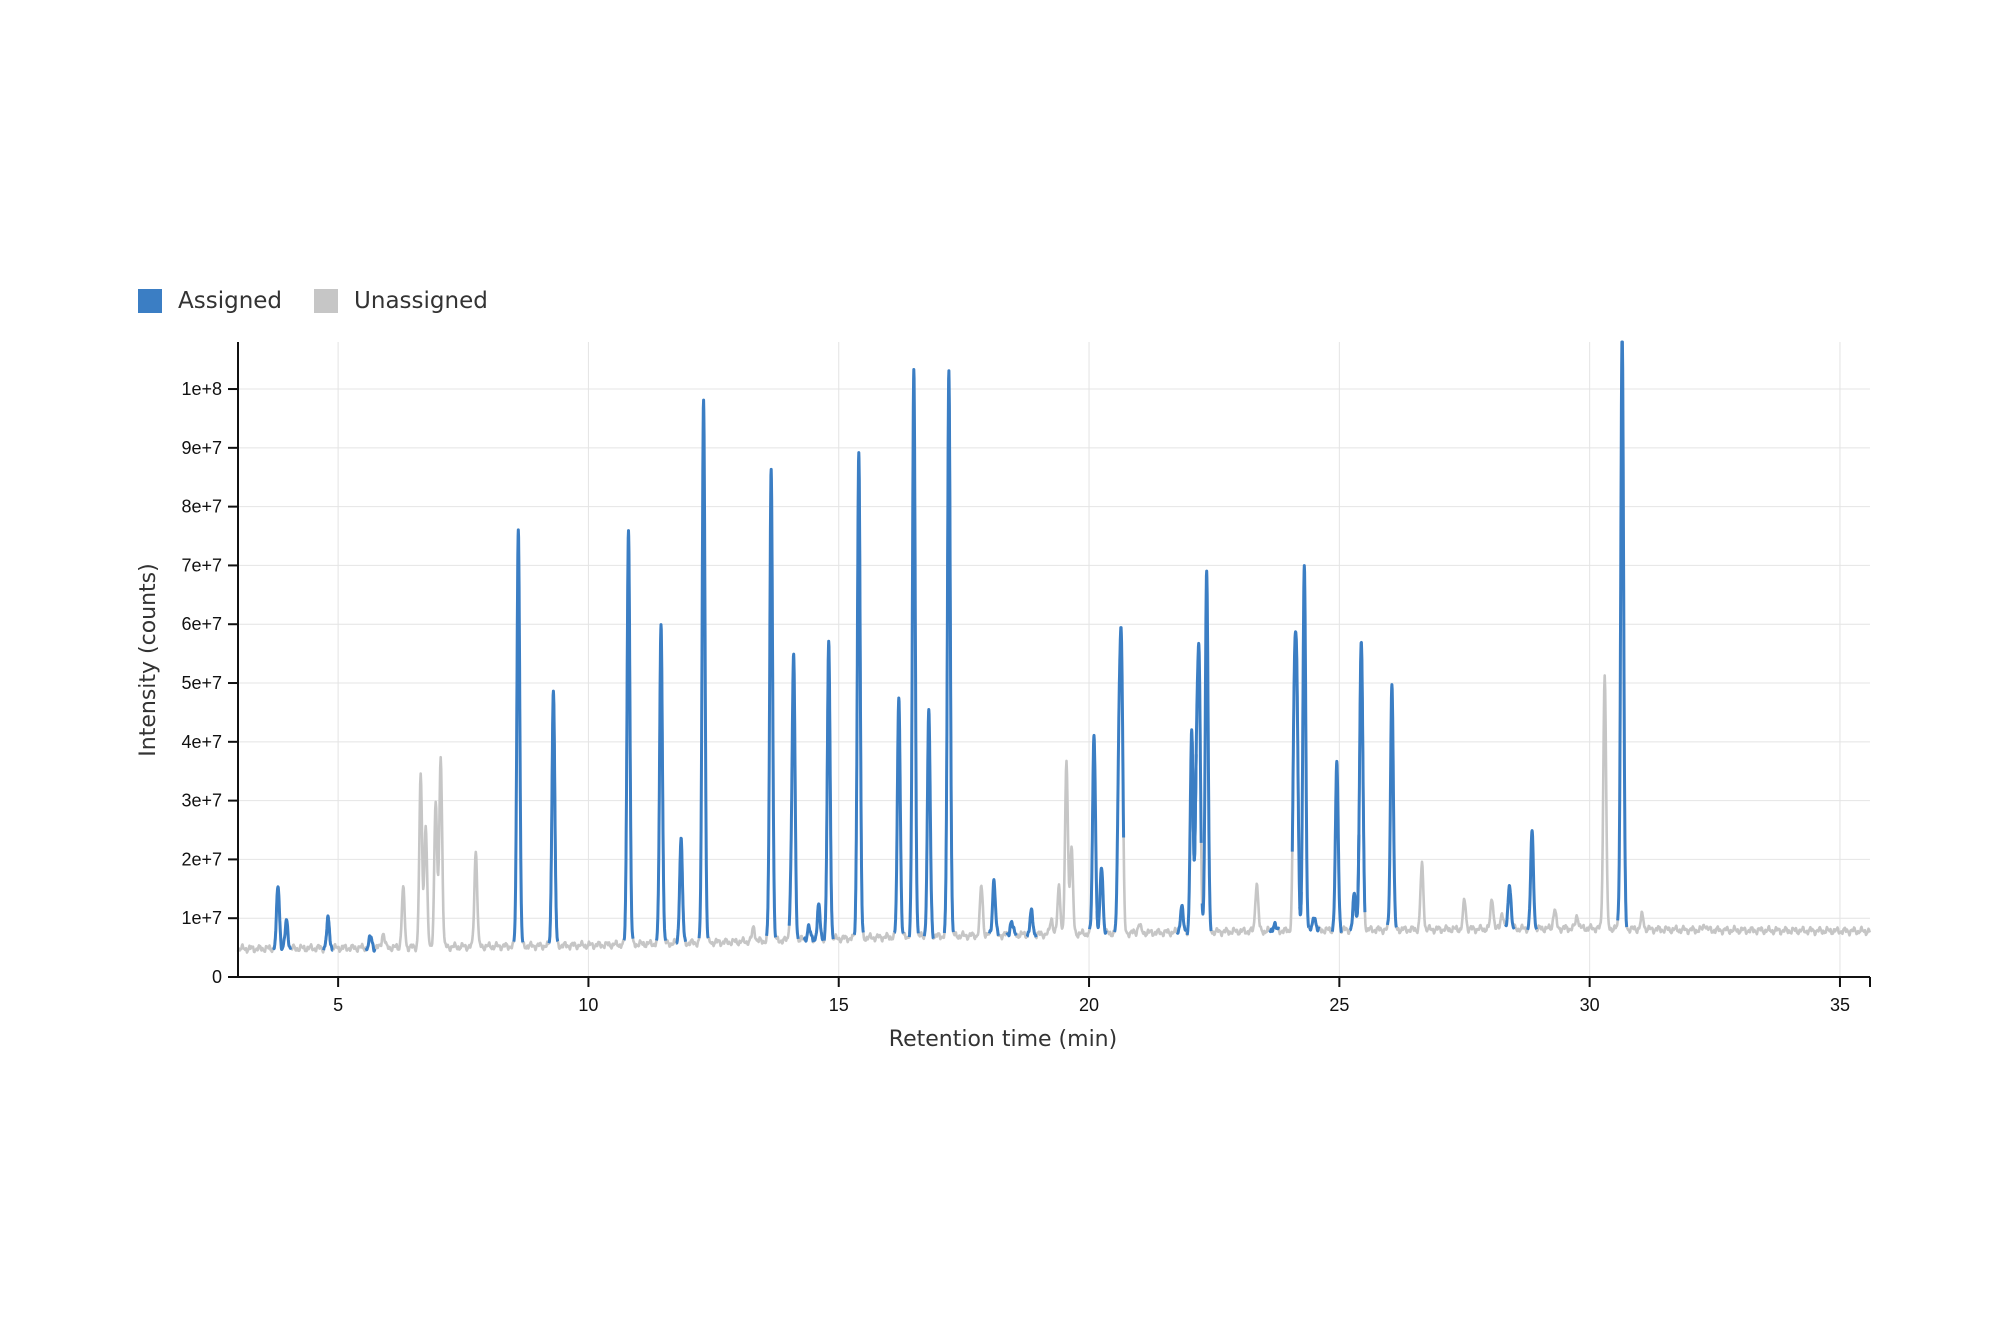 The width and height of the screenshot is (2000, 1333). What do you see at coordinates (588, 1005) in the screenshot?
I see `x-tick-label: 10` at bounding box center [588, 1005].